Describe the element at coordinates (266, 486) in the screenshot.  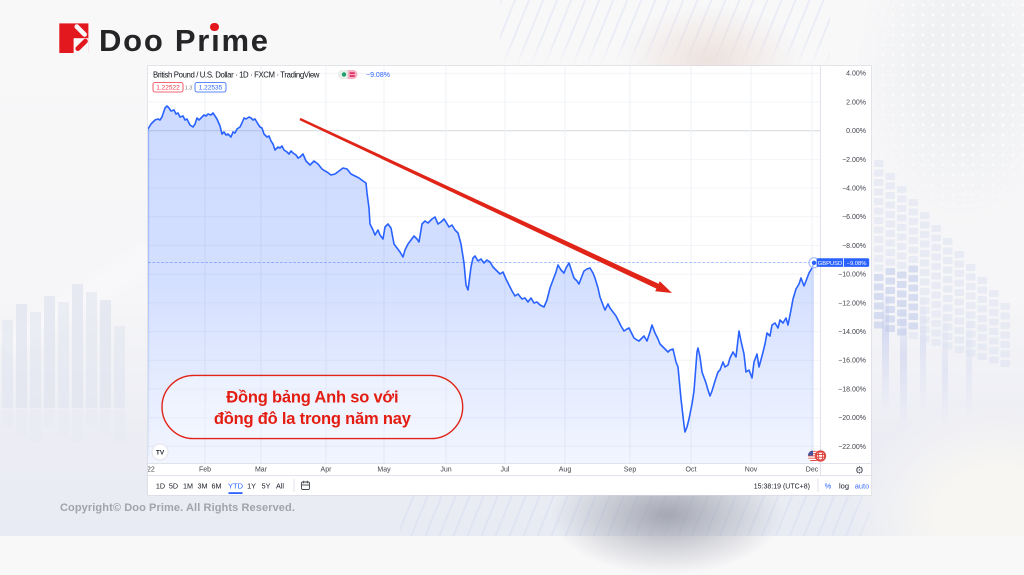
I see `svg-text: 5Y` at that location.